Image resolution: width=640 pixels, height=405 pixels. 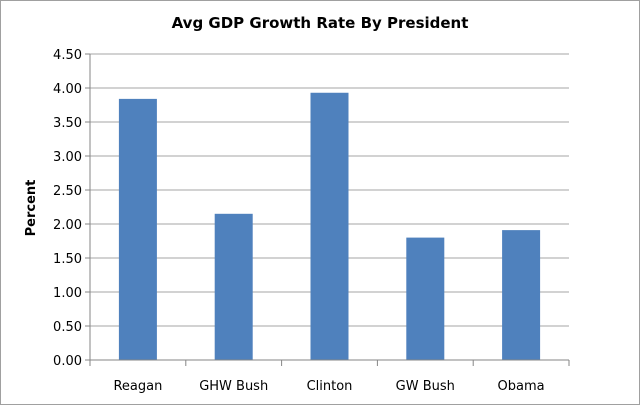 I want to click on bar-reagan, so click(x=137, y=229).